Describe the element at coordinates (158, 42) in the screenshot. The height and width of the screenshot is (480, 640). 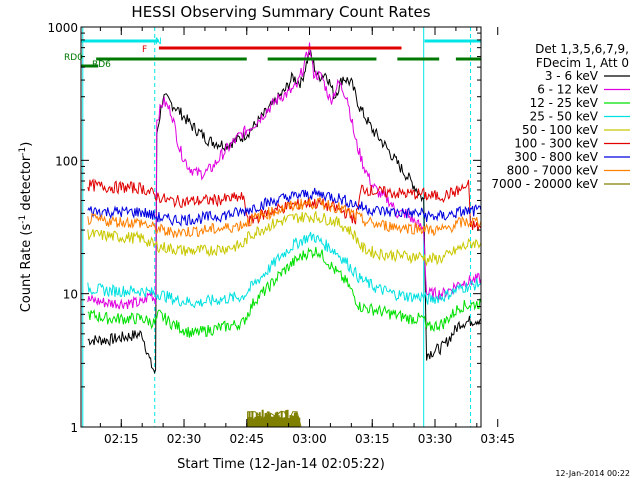
I see `state-label-n: N` at that location.